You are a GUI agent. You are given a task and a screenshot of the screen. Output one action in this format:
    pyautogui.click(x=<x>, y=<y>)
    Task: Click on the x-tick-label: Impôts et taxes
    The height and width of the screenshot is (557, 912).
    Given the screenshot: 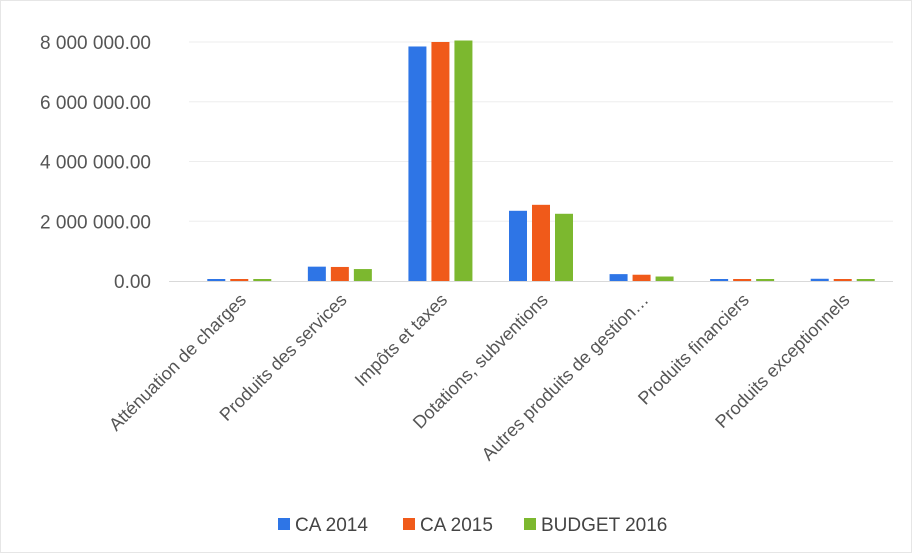 What is the action you would take?
    pyautogui.click(x=401, y=340)
    